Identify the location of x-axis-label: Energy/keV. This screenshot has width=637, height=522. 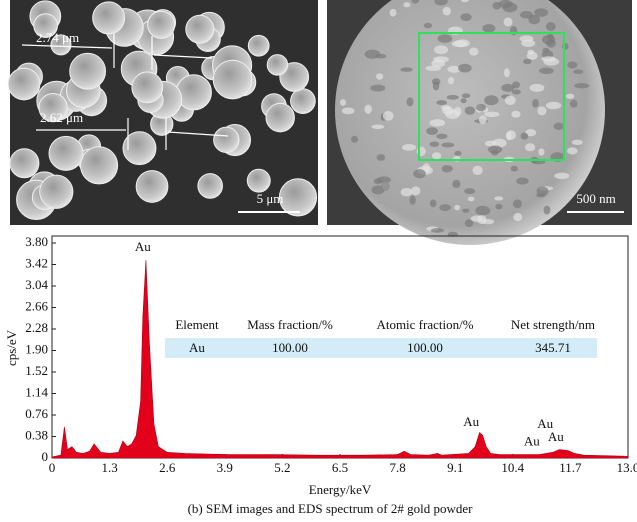
(340, 489).